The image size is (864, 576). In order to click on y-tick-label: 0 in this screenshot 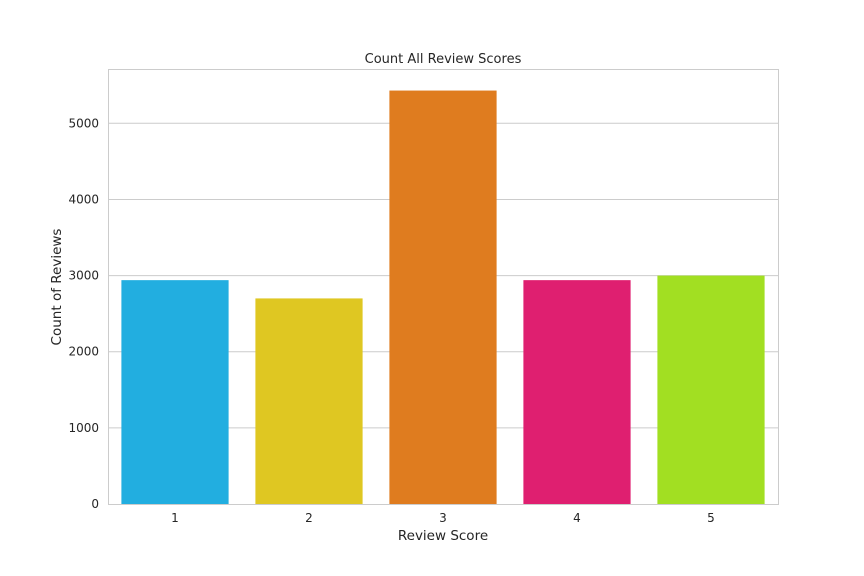, I will do `click(95, 504)`.